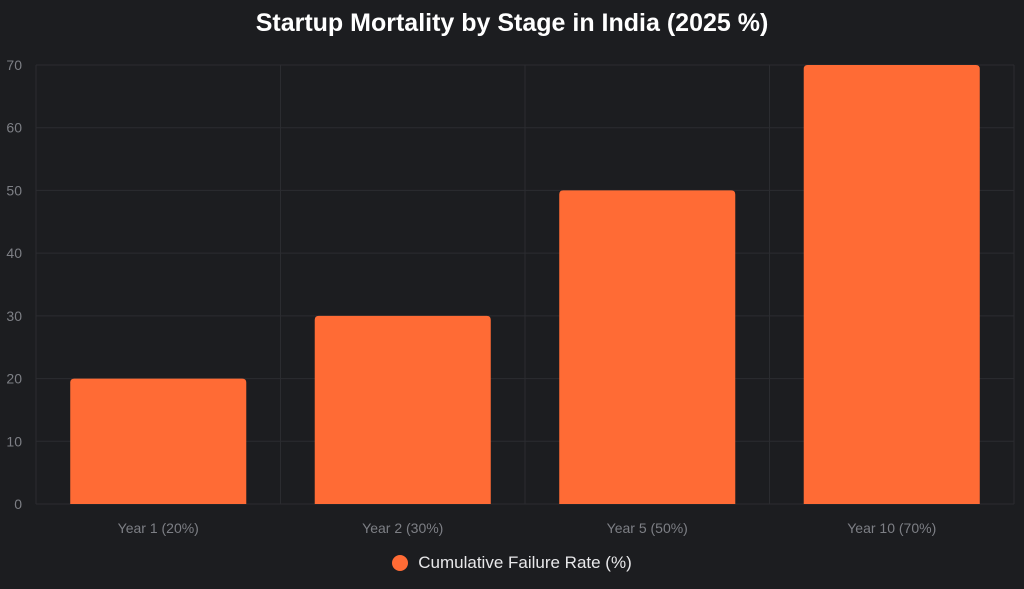 The width and height of the screenshot is (1024, 589). I want to click on legend-label: Cumulative Failure Rate (%), so click(525, 562).